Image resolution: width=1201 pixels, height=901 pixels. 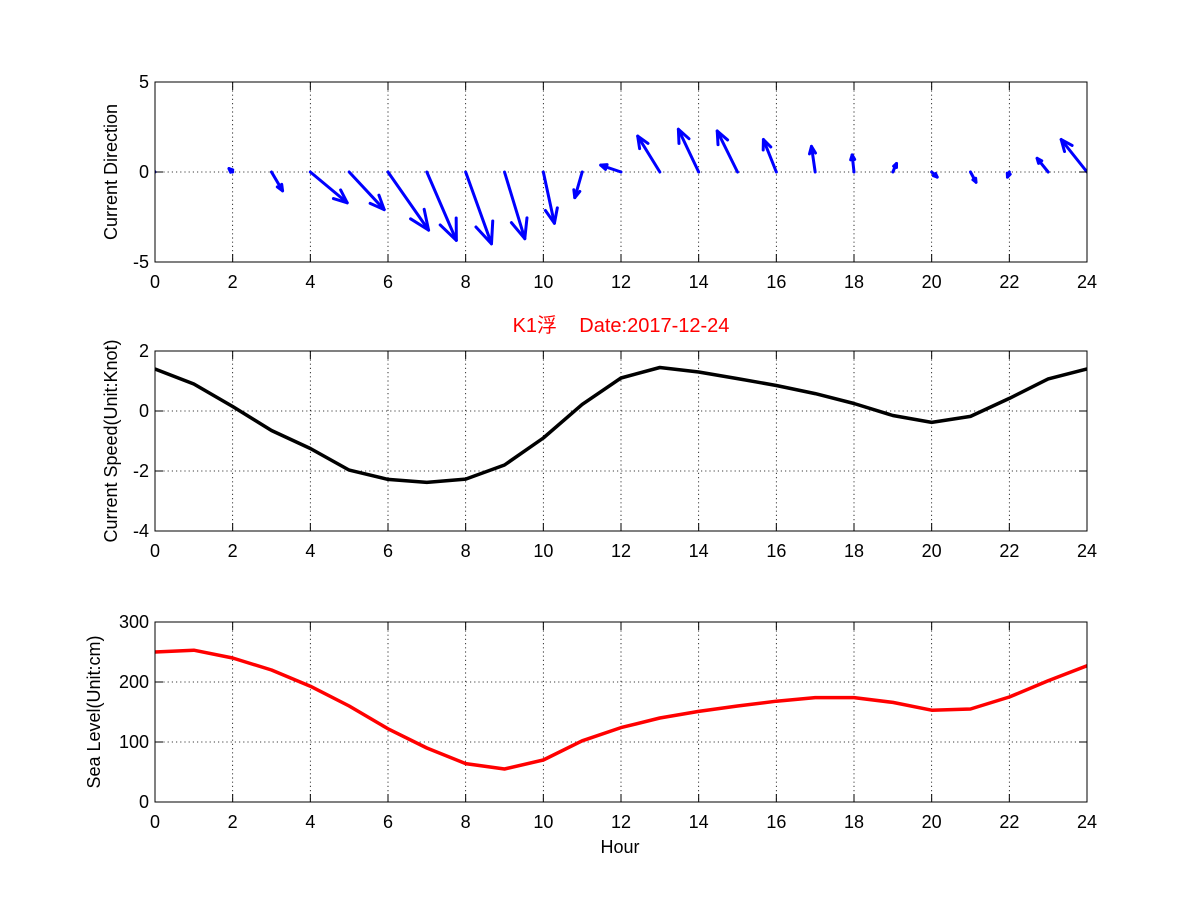 I want to click on y-tick-label: -4, so click(x=141, y=531).